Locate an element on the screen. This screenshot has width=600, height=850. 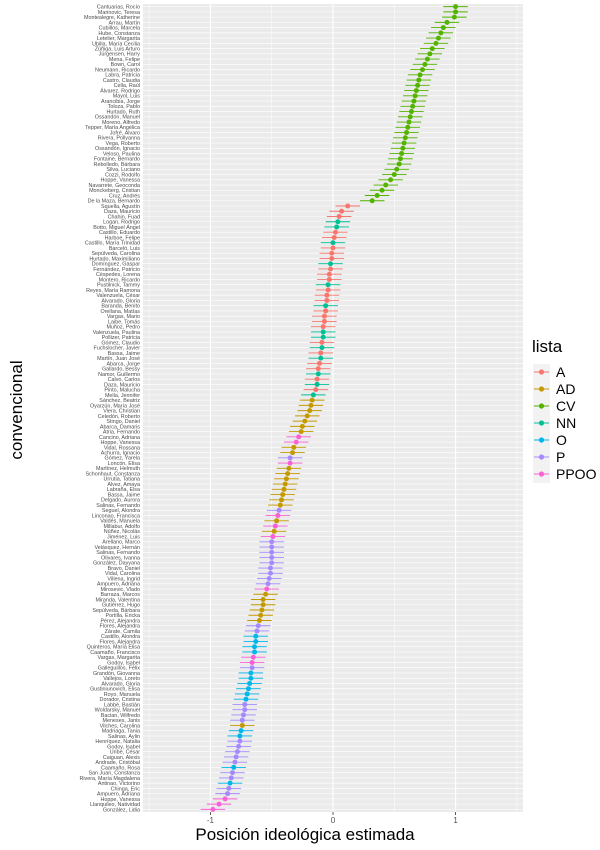
y-tick-label: Salinas, Fernando is located at coordinates (118, 553).